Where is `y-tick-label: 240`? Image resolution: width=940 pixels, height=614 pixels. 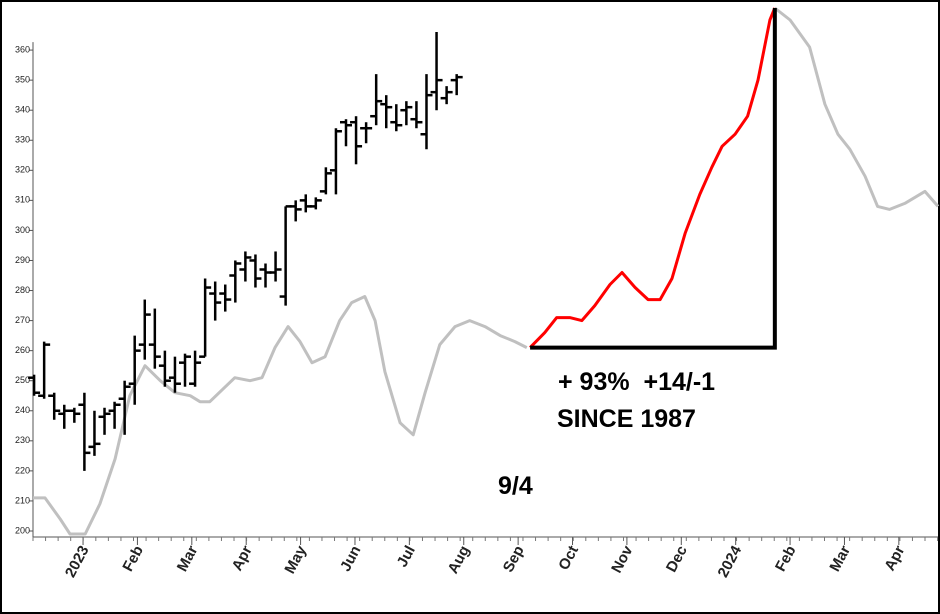
y-tick-label: 240 is located at coordinates (22, 410).